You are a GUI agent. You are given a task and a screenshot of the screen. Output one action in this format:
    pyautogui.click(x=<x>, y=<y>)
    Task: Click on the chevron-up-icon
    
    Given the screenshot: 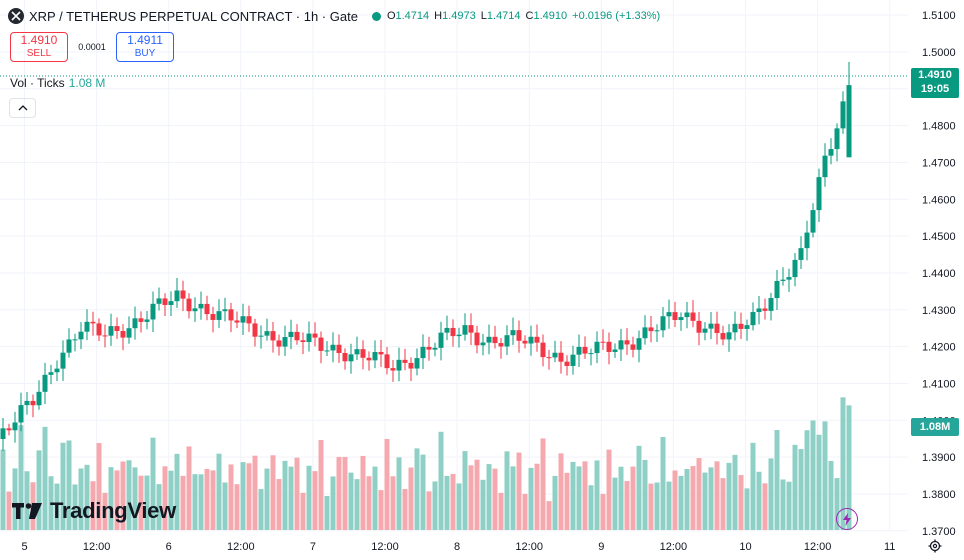 What is the action you would take?
    pyautogui.click(x=22, y=108)
    